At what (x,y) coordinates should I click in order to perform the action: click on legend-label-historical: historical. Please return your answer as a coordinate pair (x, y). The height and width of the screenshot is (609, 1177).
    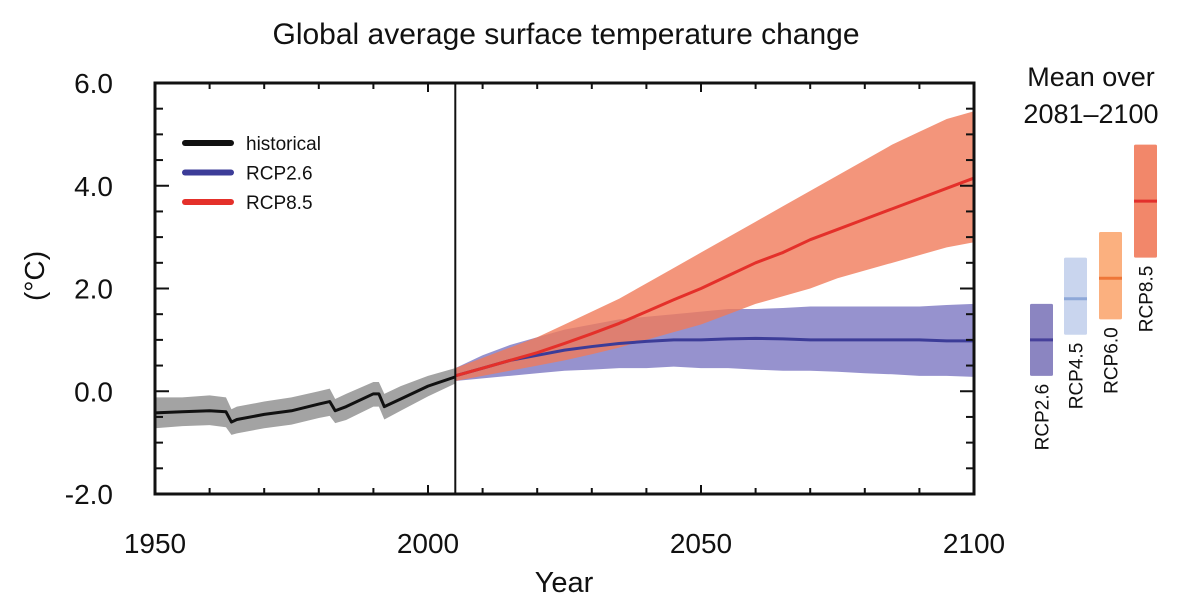
    Looking at the image, I should click on (283, 144).